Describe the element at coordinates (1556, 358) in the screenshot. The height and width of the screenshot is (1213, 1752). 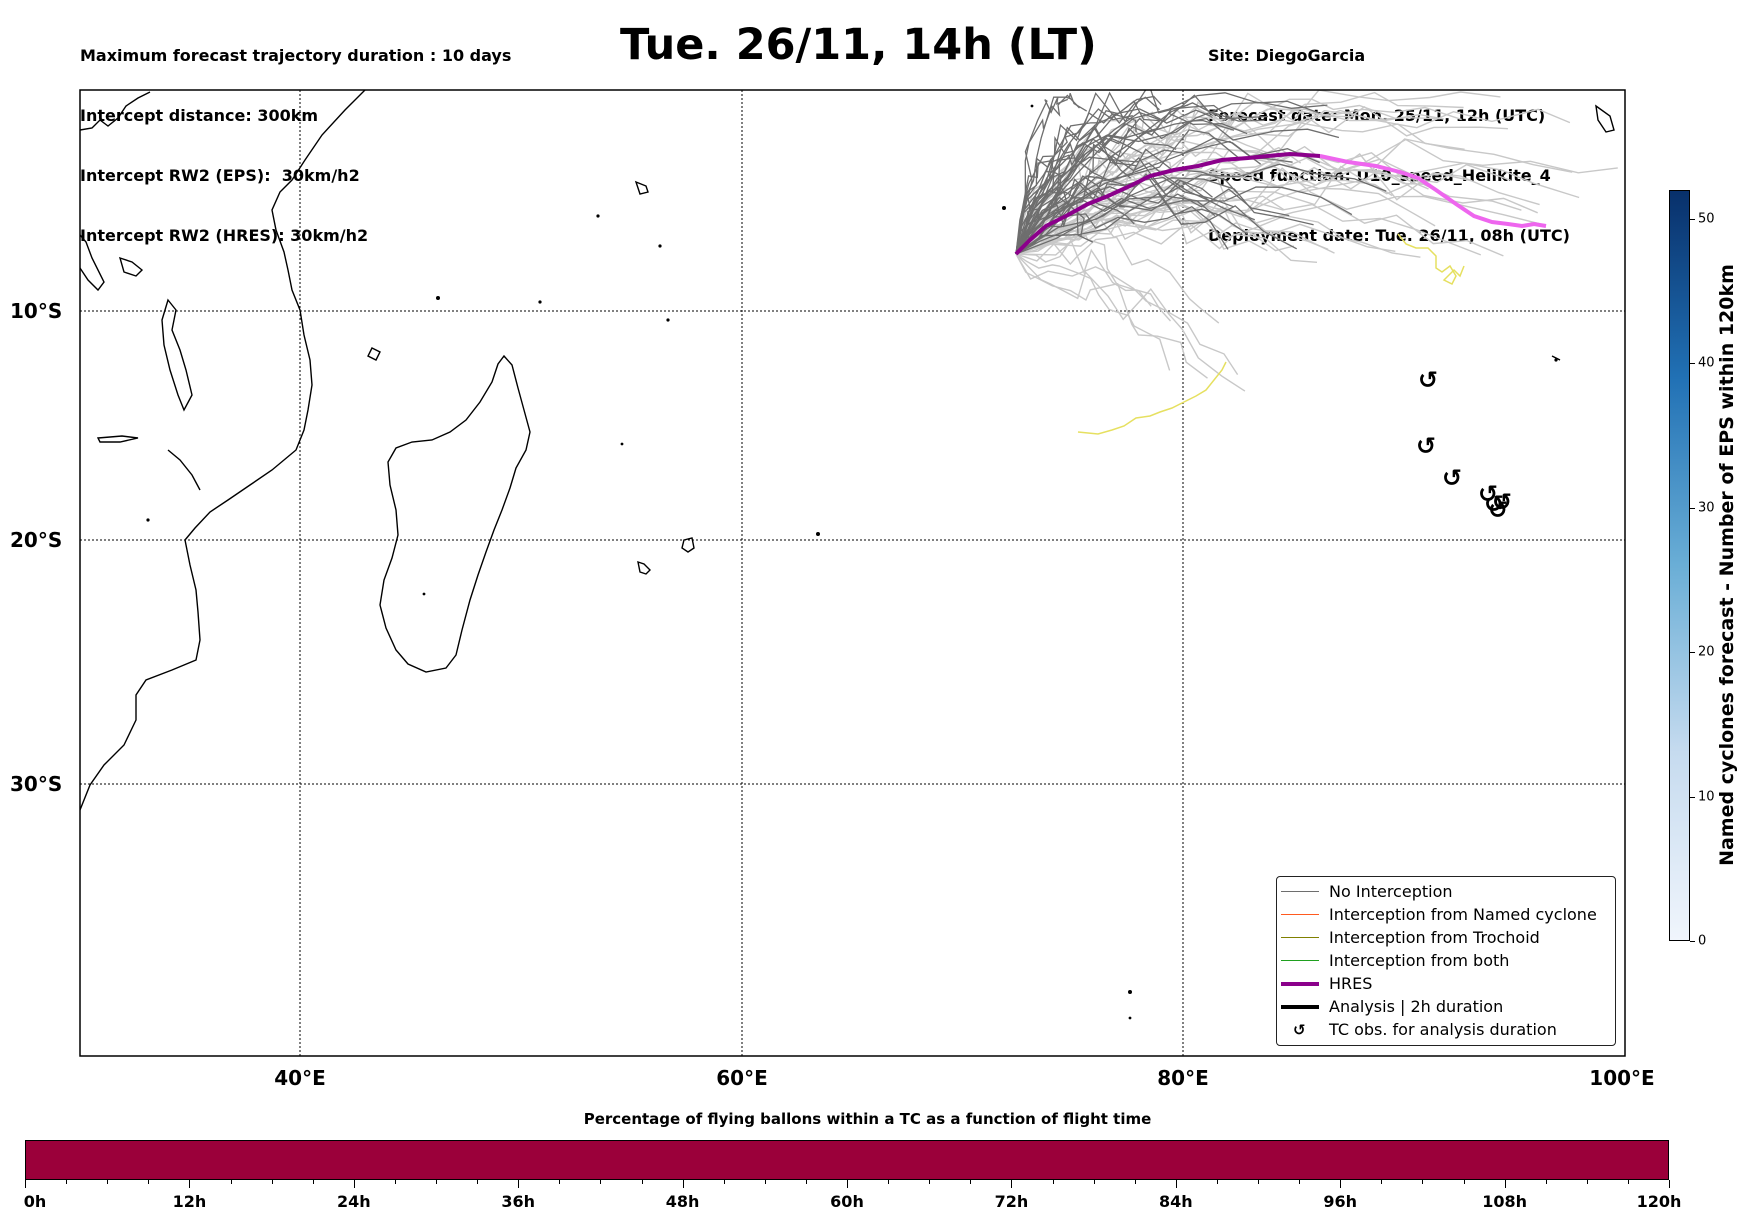
I see `island-east-small` at that location.